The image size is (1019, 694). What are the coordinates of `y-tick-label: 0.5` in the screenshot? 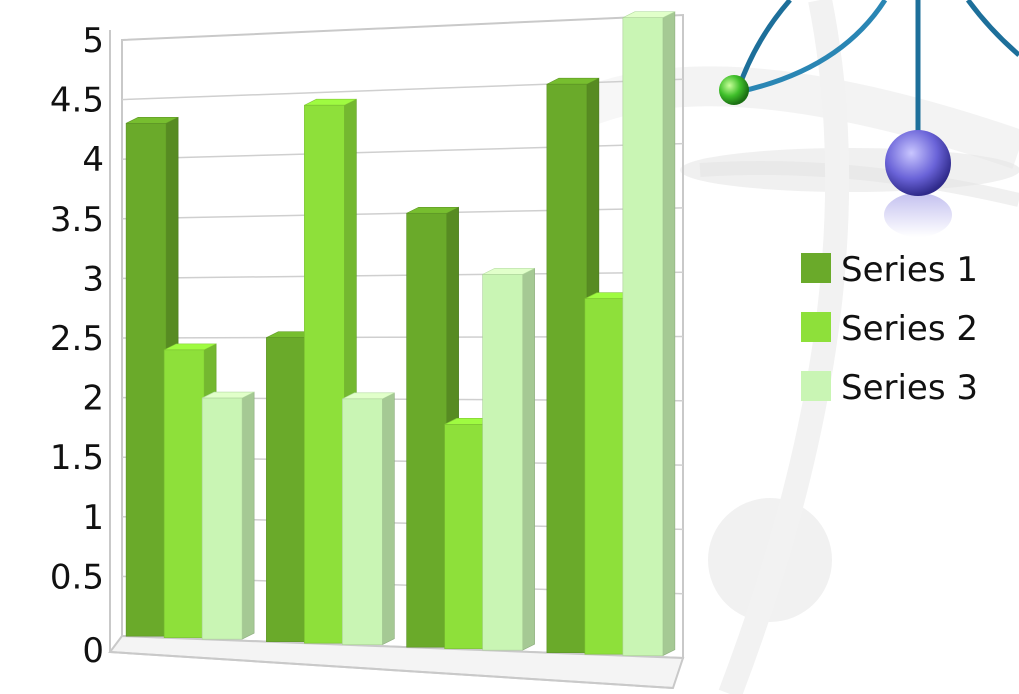 It's located at (77, 577).